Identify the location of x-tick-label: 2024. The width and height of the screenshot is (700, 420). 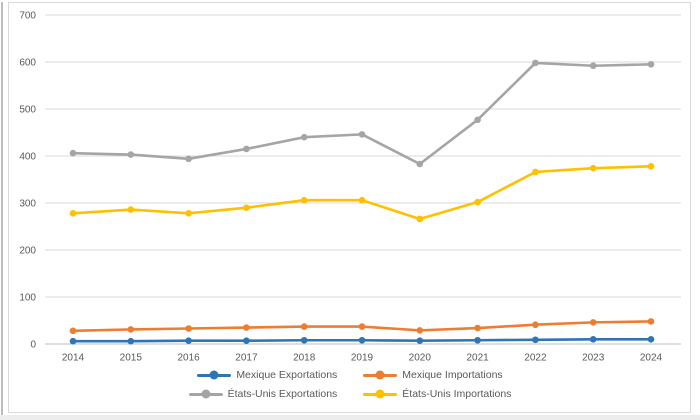
(651, 358).